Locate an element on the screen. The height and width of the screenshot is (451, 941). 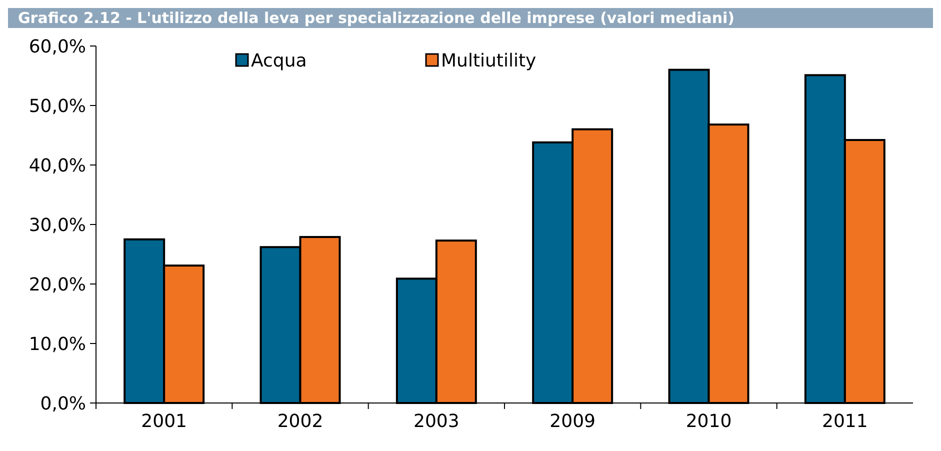
y-tick-label: 20,0% is located at coordinates (57, 285).